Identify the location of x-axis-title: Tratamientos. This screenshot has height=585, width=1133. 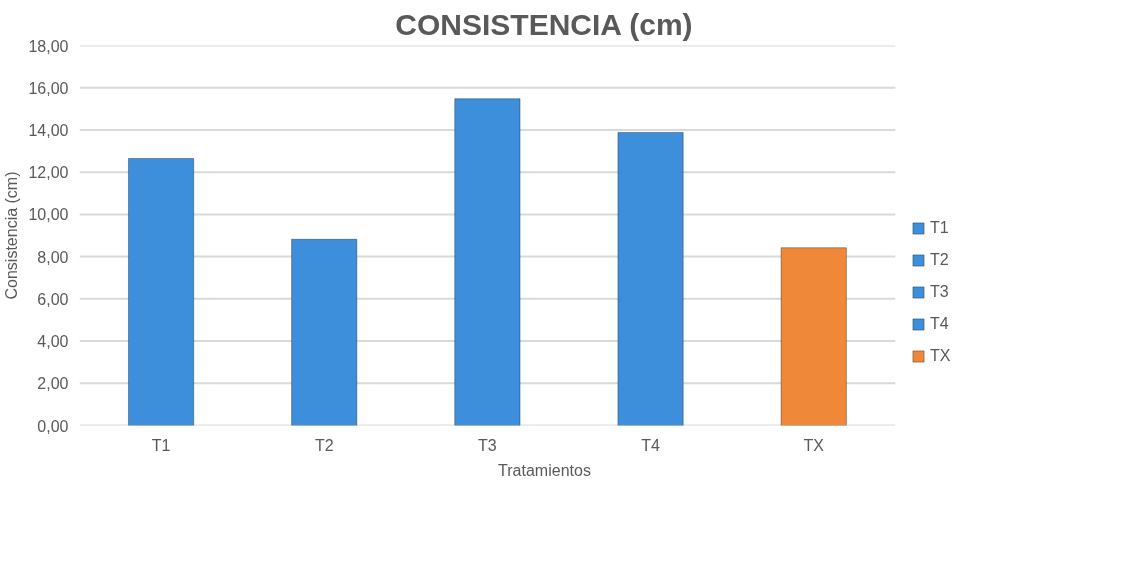
(544, 470).